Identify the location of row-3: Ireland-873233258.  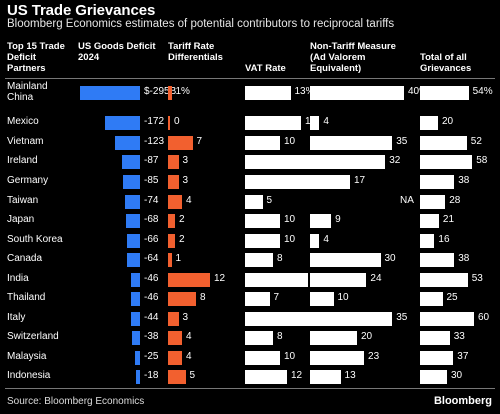
(250, 162).